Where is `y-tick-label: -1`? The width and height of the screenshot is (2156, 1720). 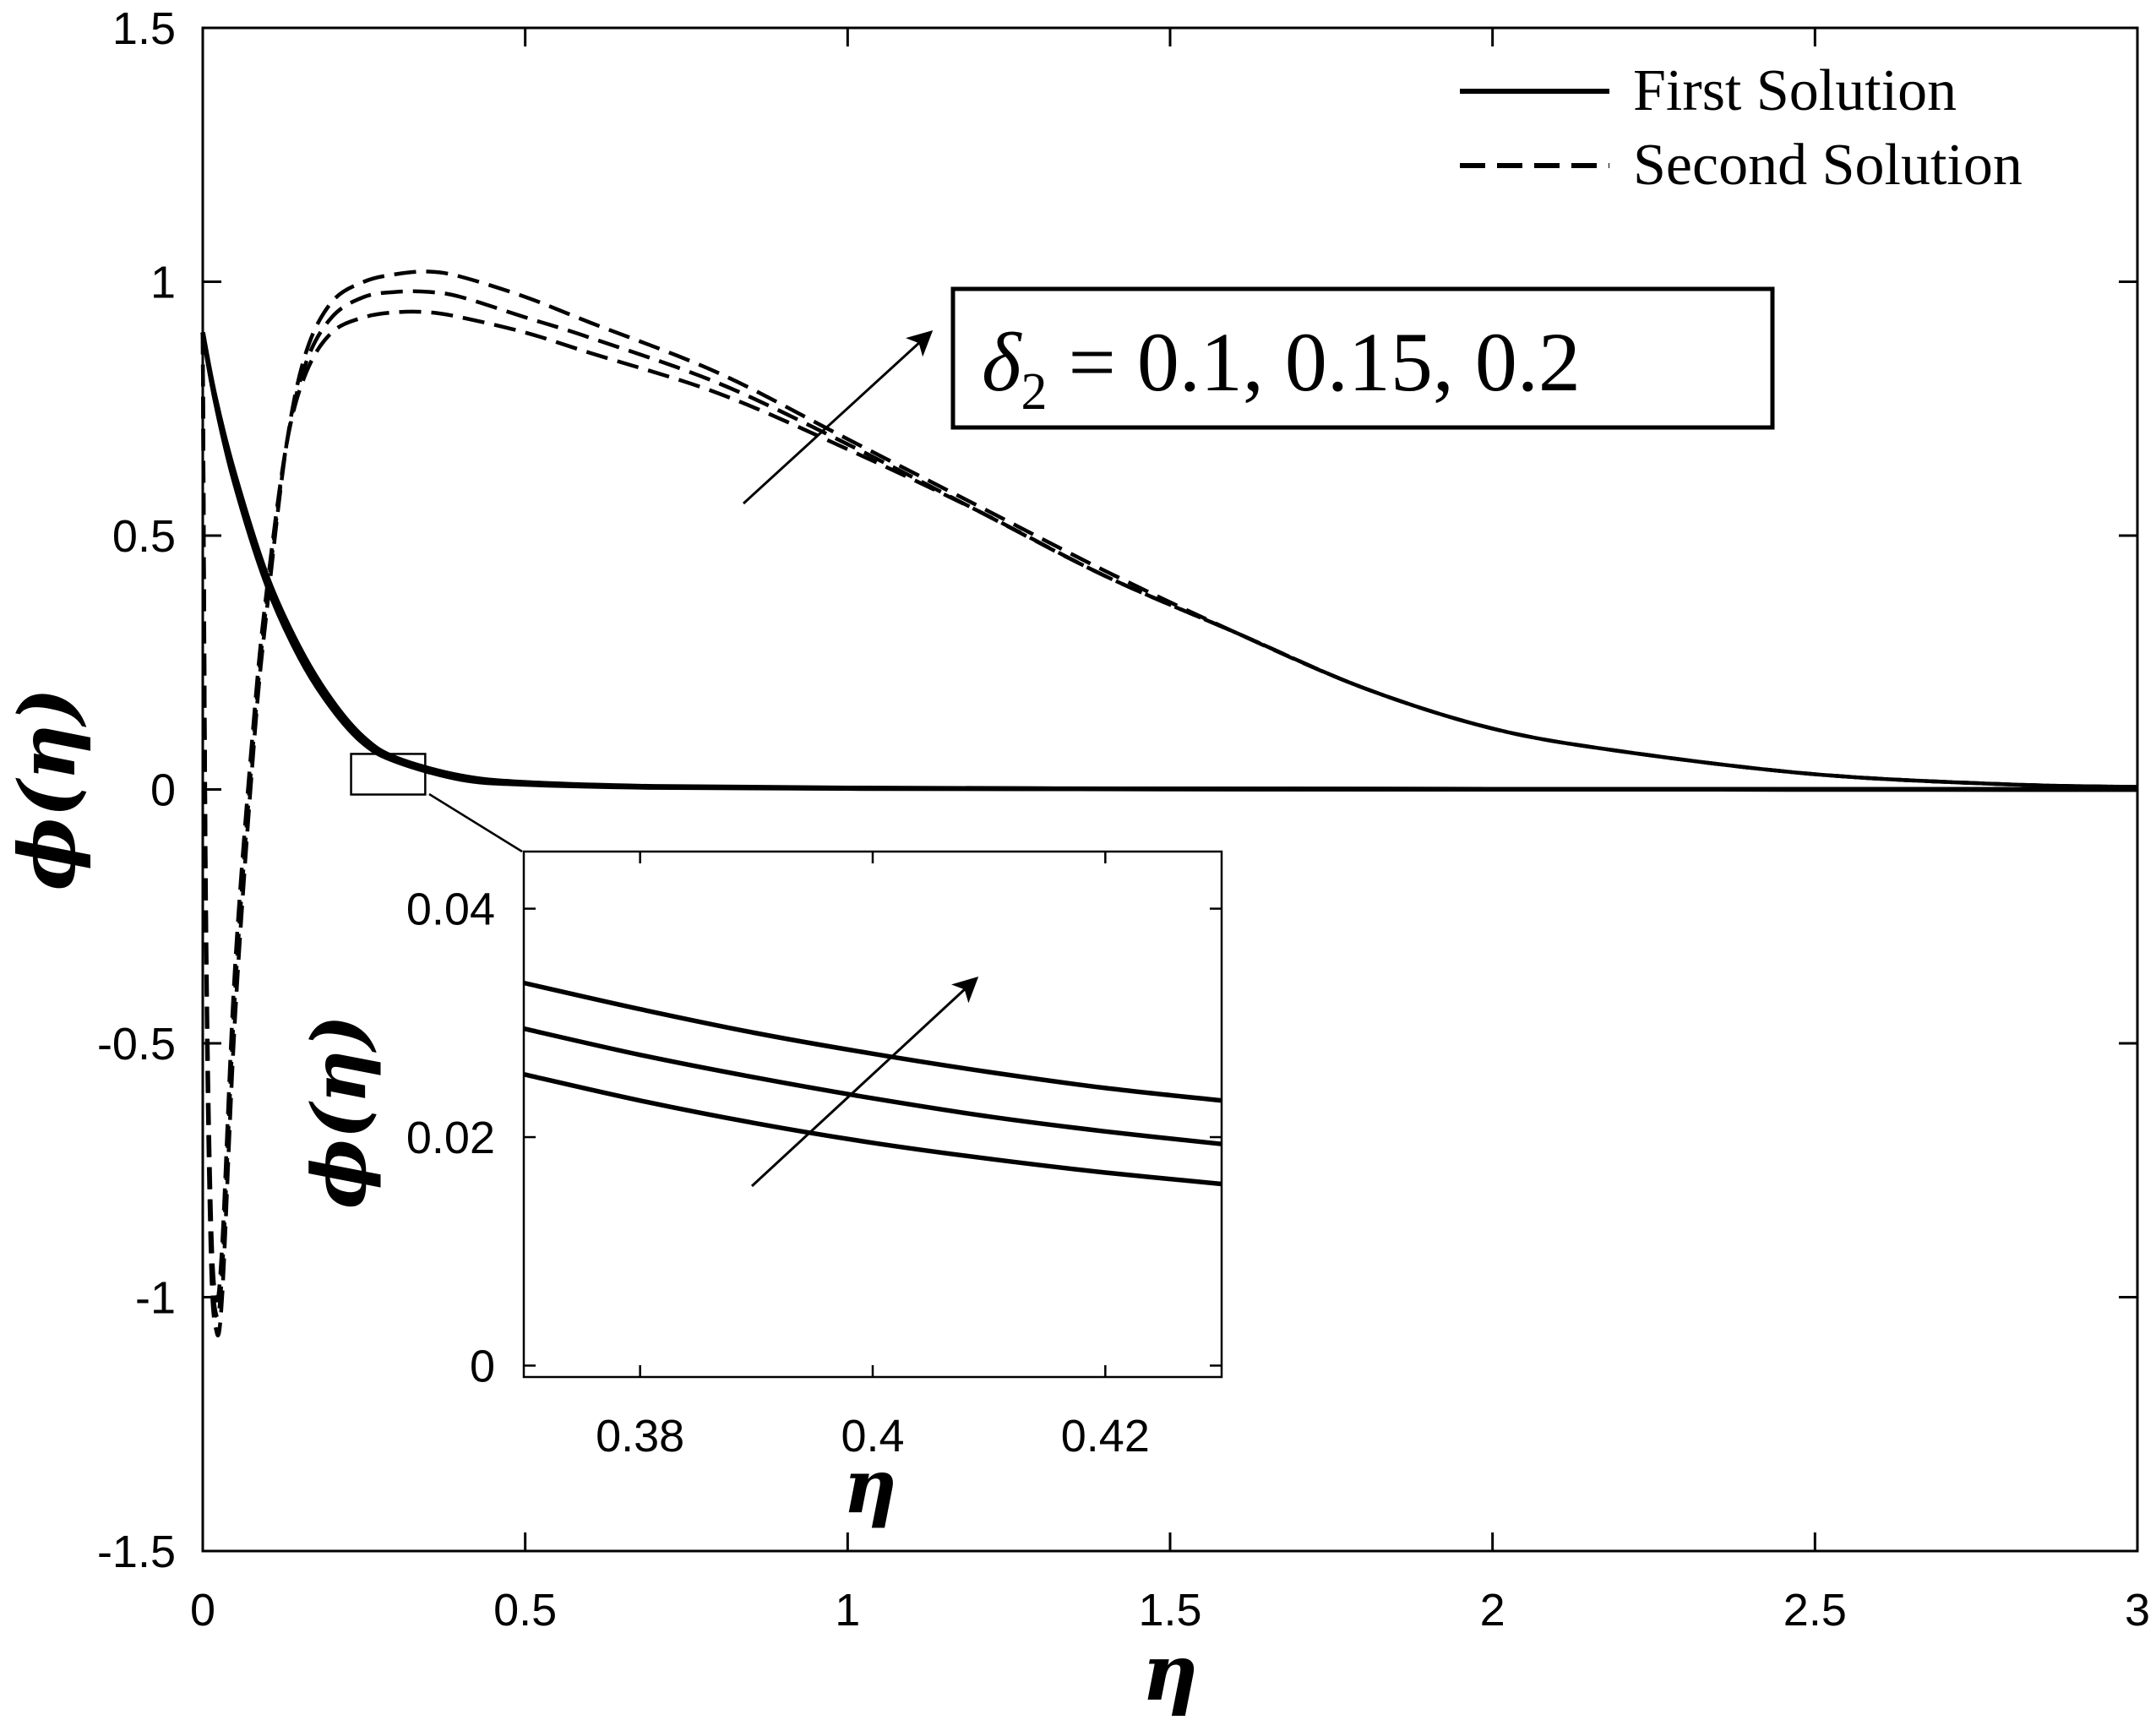 y-tick-label: -1 is located at coordinates (155, 1298).